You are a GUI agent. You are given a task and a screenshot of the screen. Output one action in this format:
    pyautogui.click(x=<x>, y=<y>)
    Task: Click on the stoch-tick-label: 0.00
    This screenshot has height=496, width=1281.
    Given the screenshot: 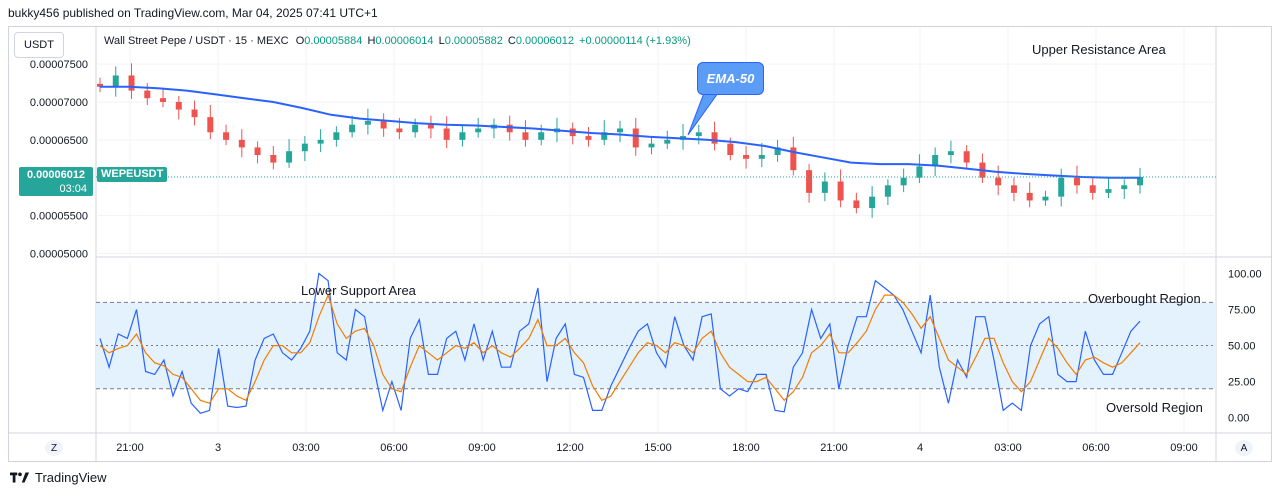 What is the action you would take?
    pyautogui.click(x=1238, y=419)
    